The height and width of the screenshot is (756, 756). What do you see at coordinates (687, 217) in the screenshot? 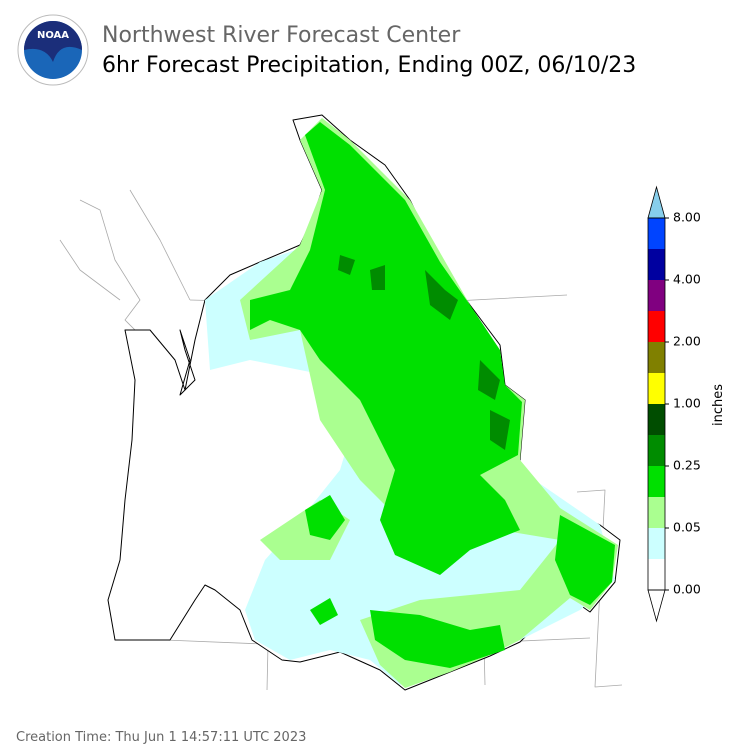
I see `colorbar-tick-label: 8.00` at bounding box center [687, 217].